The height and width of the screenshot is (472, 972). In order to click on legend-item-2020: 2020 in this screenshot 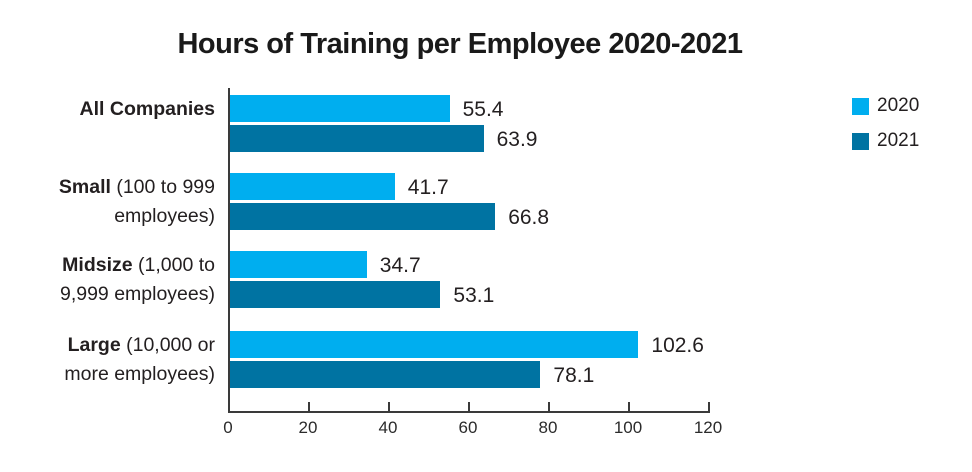, I will do `click(885, 106)`.